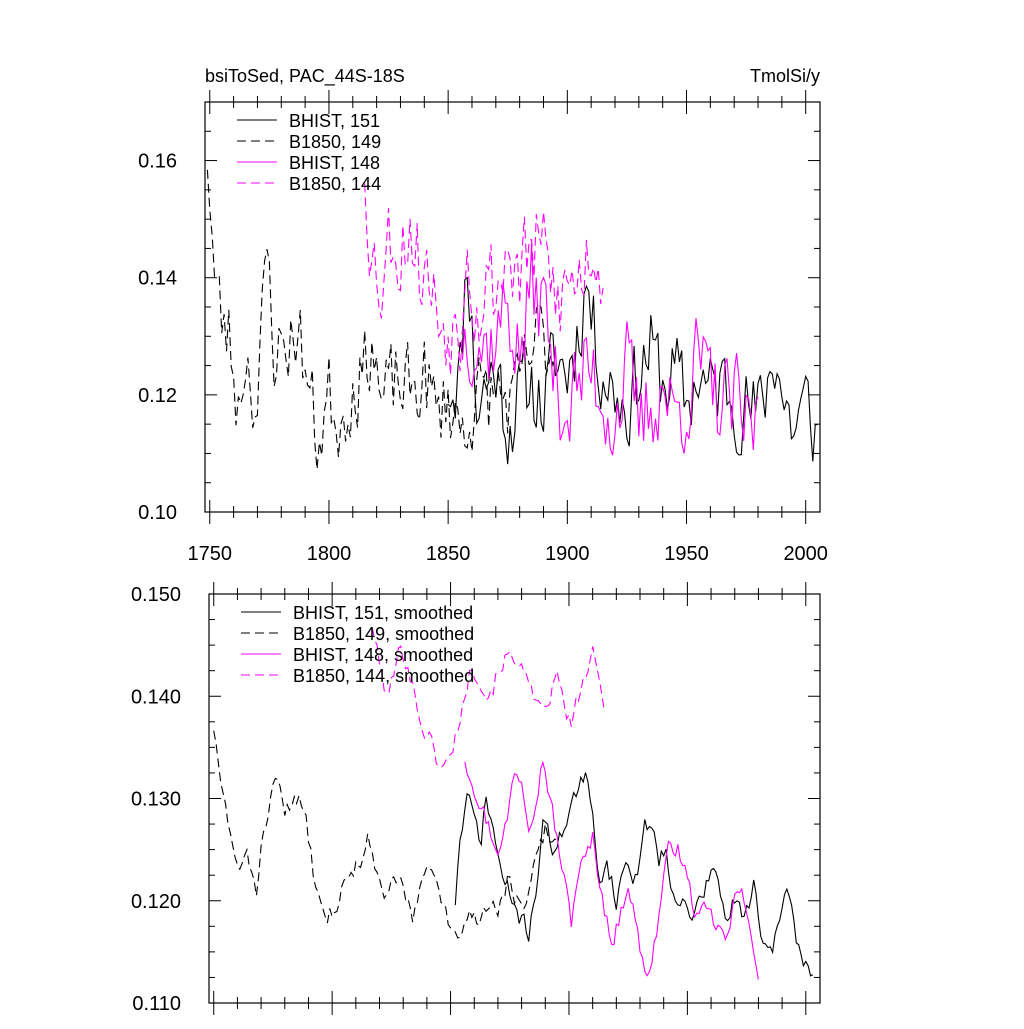 This screenshot has height=1029, width=1024. I want to click on top-panel-units: TmolSi/y, so click(785, 76).